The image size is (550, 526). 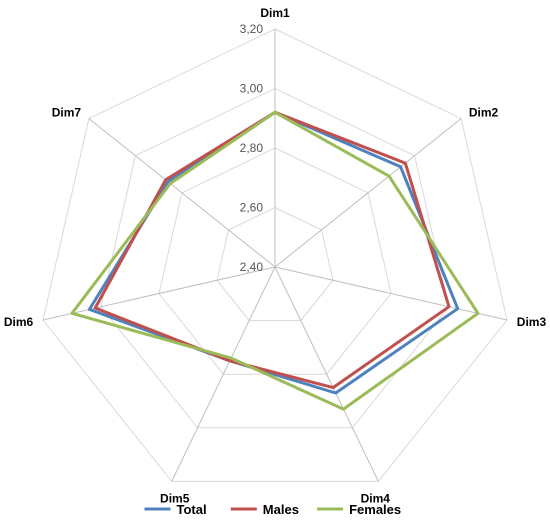 I want to click on legend-item-total: Total, so click(x=175, y=509).